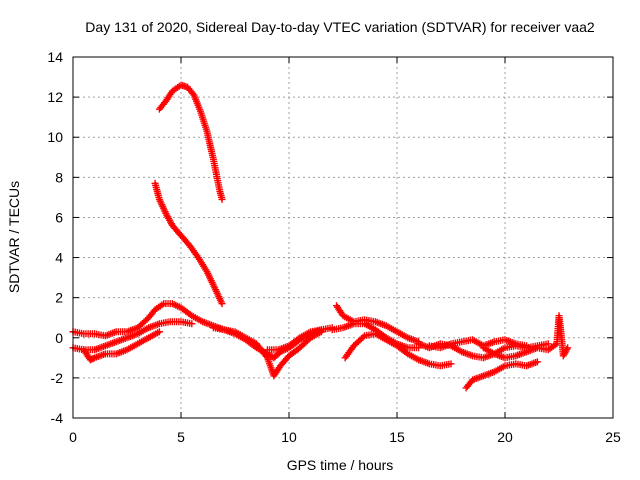  Describe the element at coordinates (59, 177) in the screenshot. I see `y-tick-label: 8` at that location.